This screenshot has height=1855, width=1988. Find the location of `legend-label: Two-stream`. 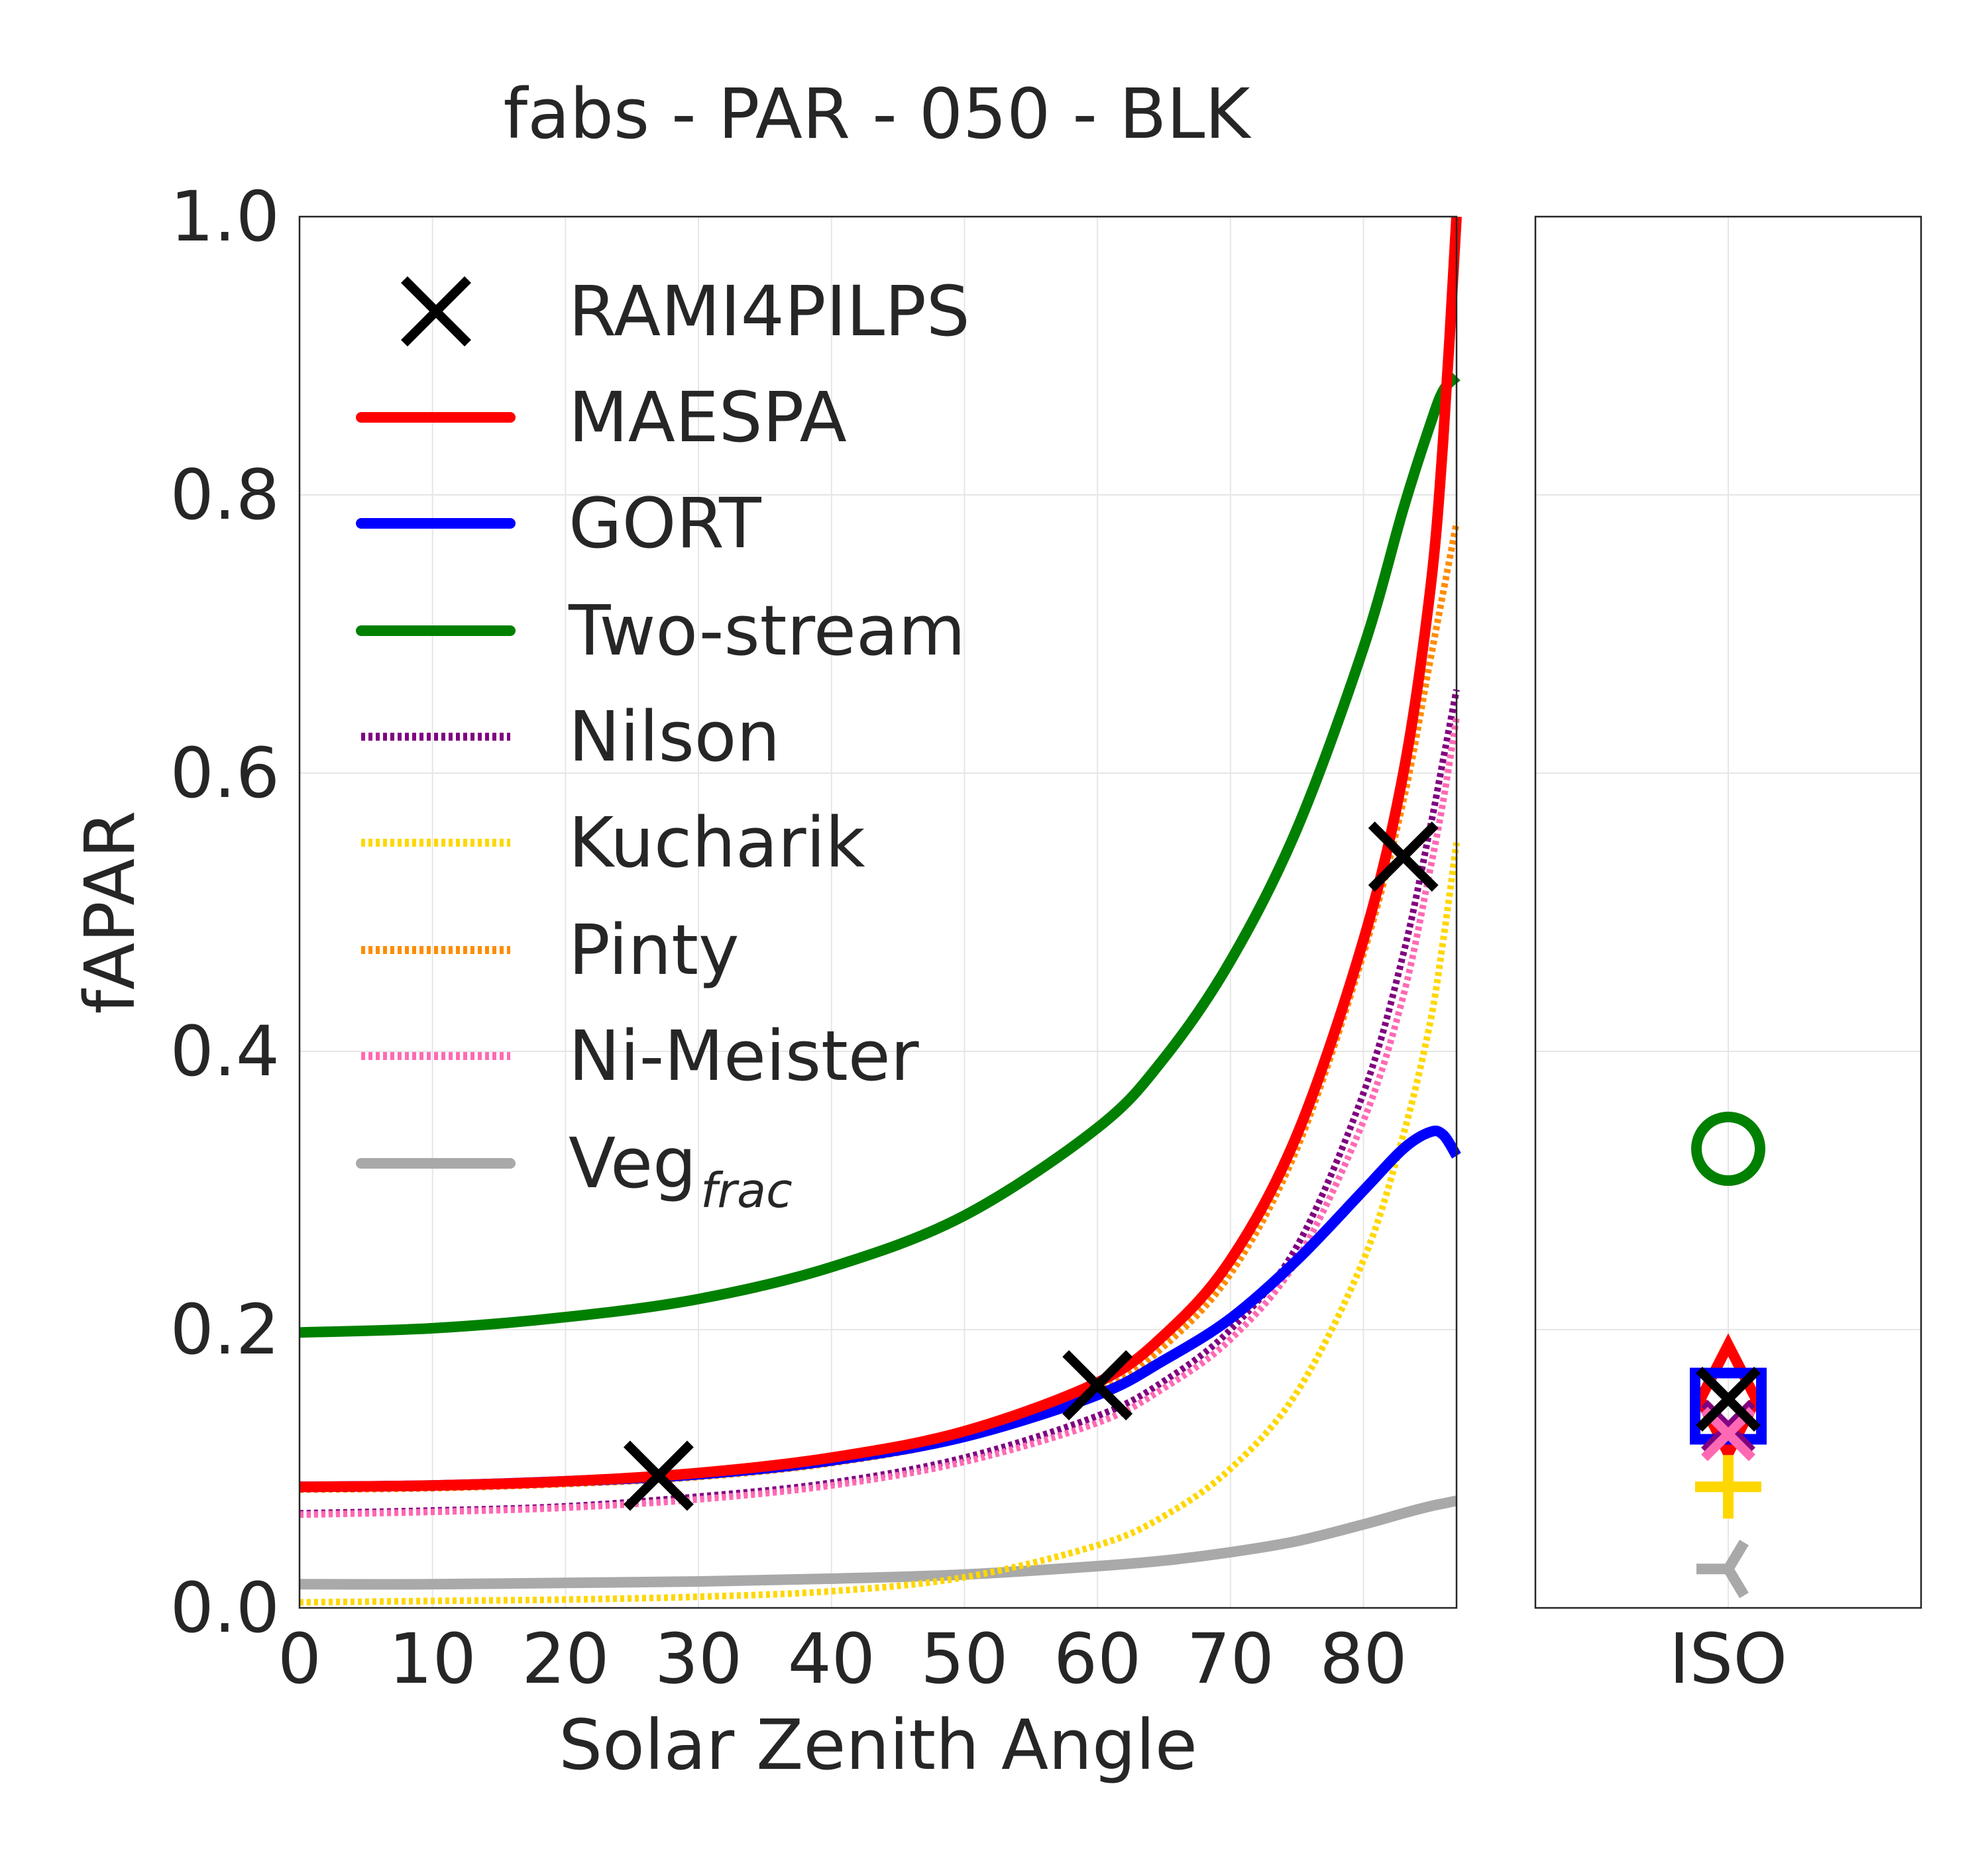

legend-label: Two-stream is located at coordinates (767, 631).